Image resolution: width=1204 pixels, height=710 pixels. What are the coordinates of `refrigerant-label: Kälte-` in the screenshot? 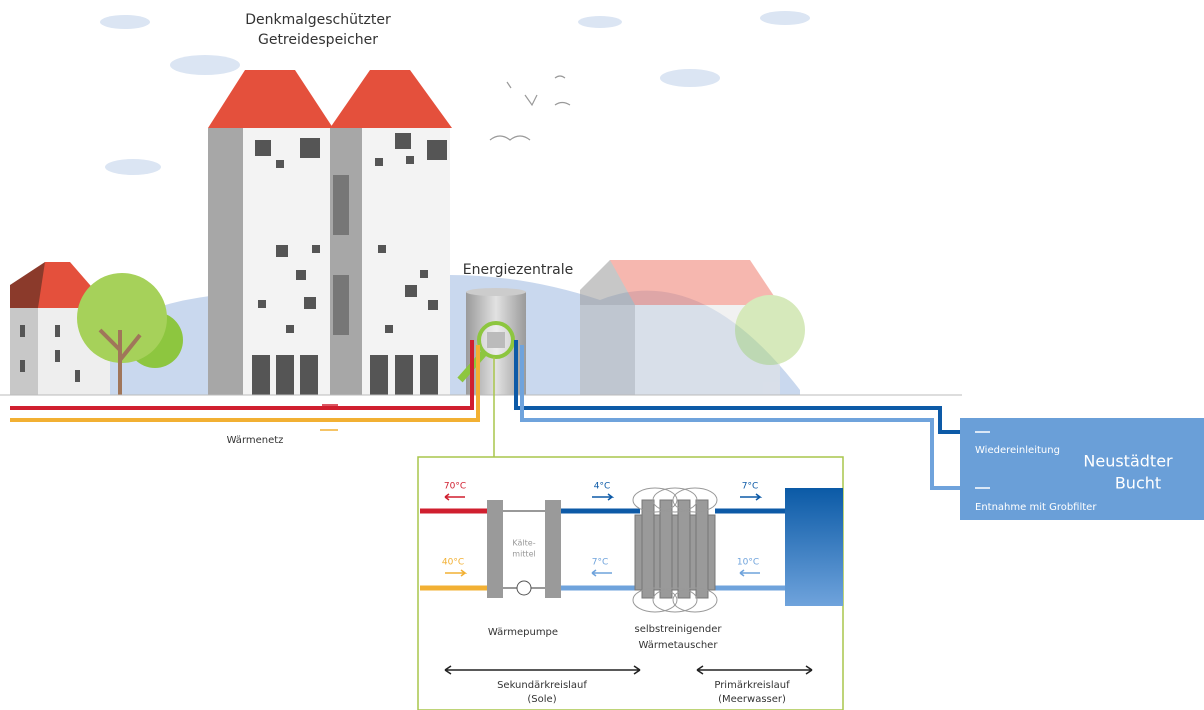 It's located at (523, 543).